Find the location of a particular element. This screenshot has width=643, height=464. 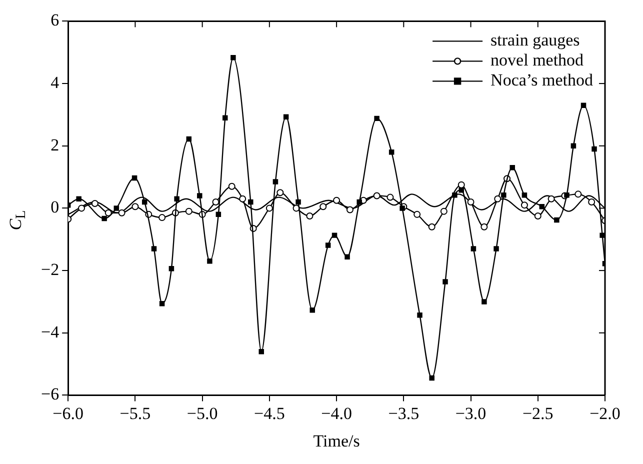

x-tick-label: −4.0 is located at coordinates (336, 413).